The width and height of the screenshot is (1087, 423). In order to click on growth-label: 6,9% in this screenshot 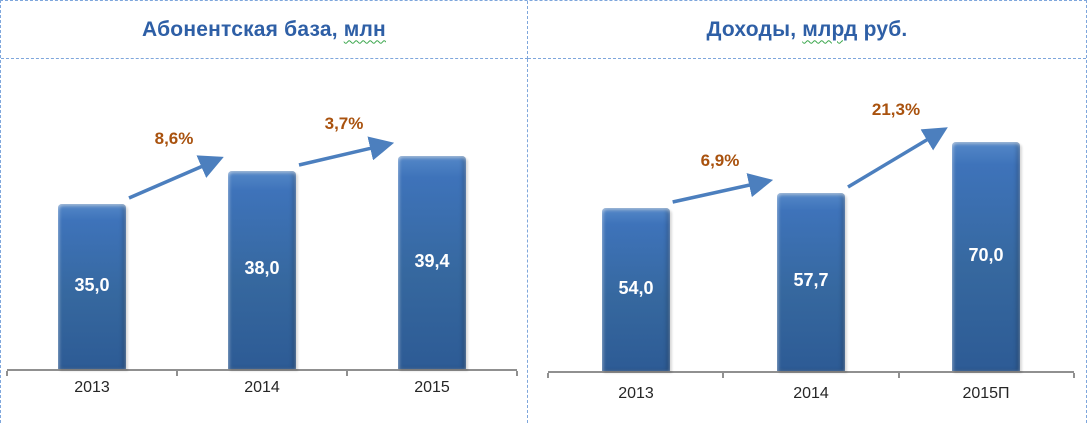, I will do `click(720, 160)`.